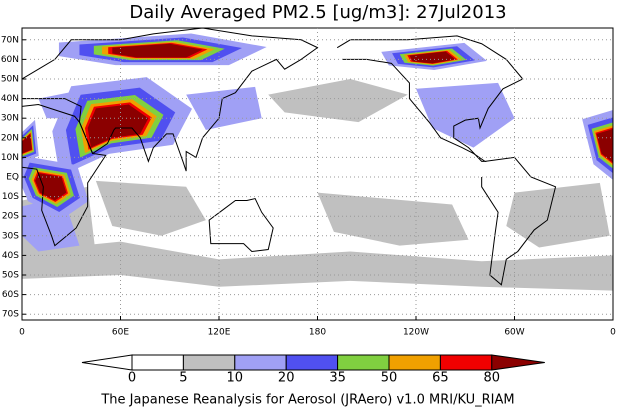 Image resolution: width=617 pixels, height=414 pixels. What do you see at coordinates (337, 378) in the screenshot?
I see `colorbar-label: 35` at bounding box center [337, 378].